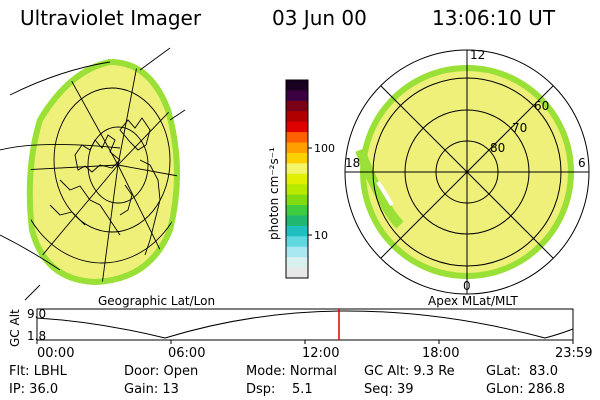 This screenshot has width=600, height=400. What do you see at coordinates (467, 286) in the screenshot?
I see `dial-mlt-0: 0` at bounding box center [467, 286].